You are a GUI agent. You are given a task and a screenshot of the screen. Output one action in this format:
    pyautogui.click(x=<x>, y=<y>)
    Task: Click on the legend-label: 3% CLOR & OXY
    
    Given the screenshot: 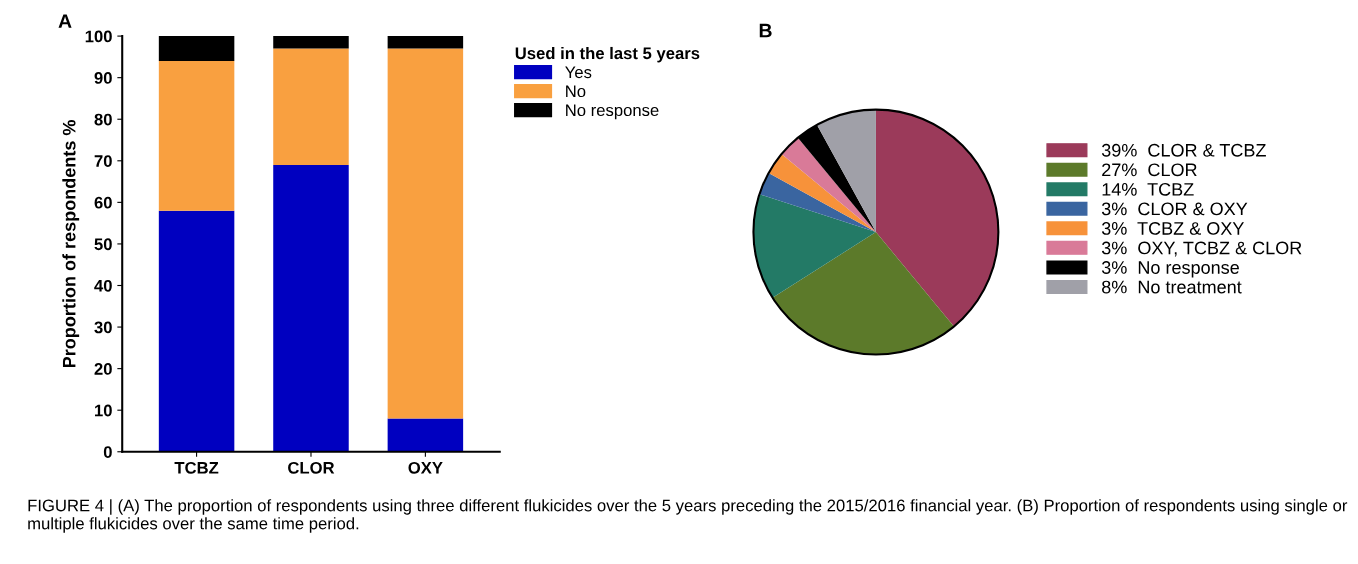 What is the action you would take?
    pyautogui.click(x=1174, y=209)
    